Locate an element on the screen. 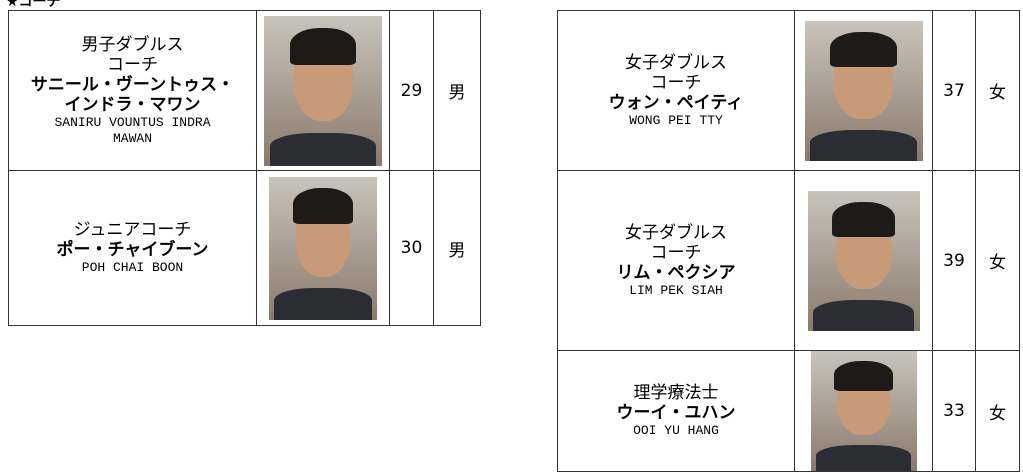 The height and width of the screenshot is (472, 1023). name: ポー・チャイブーン is located at coordinates (132, 250).